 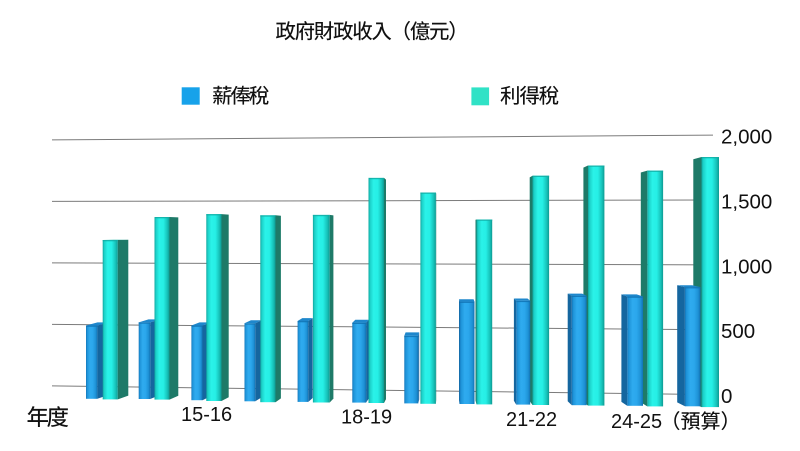 What do you see at coordinates (366, 417) in the screenshot?
I see `svg-text: 18-19` at bounding box center [366, 417].